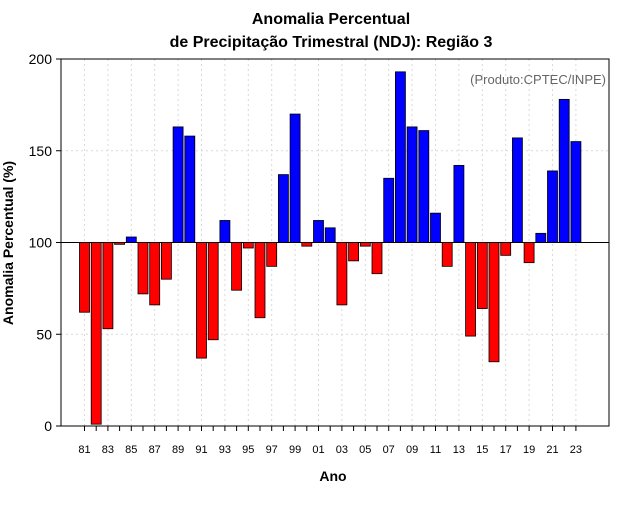  Describe the element at coordinates (48, 426) in the screenshot. I see `y-tick-label-0: 0` at that location.